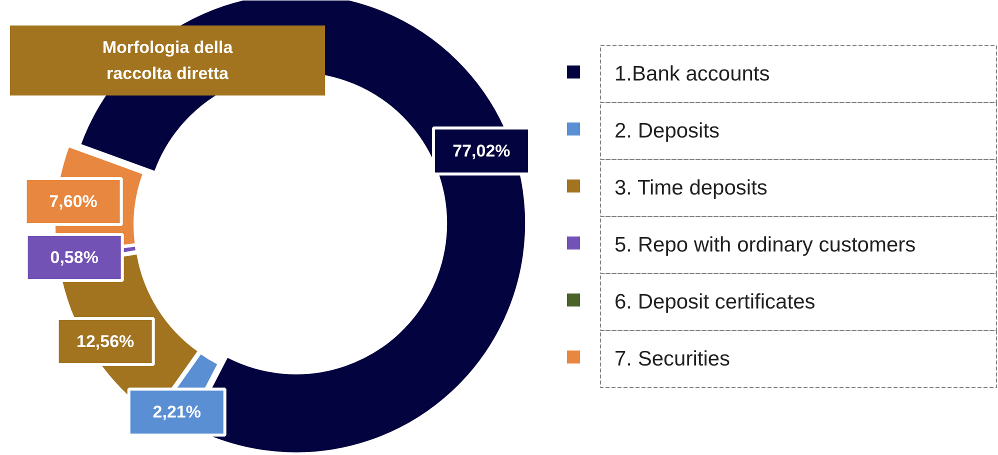 This screenshot has width=998, height=455. Describe the element at coordinates (672, 359) in the screenshot. I see `legend-label: 7. Securities` at that location.